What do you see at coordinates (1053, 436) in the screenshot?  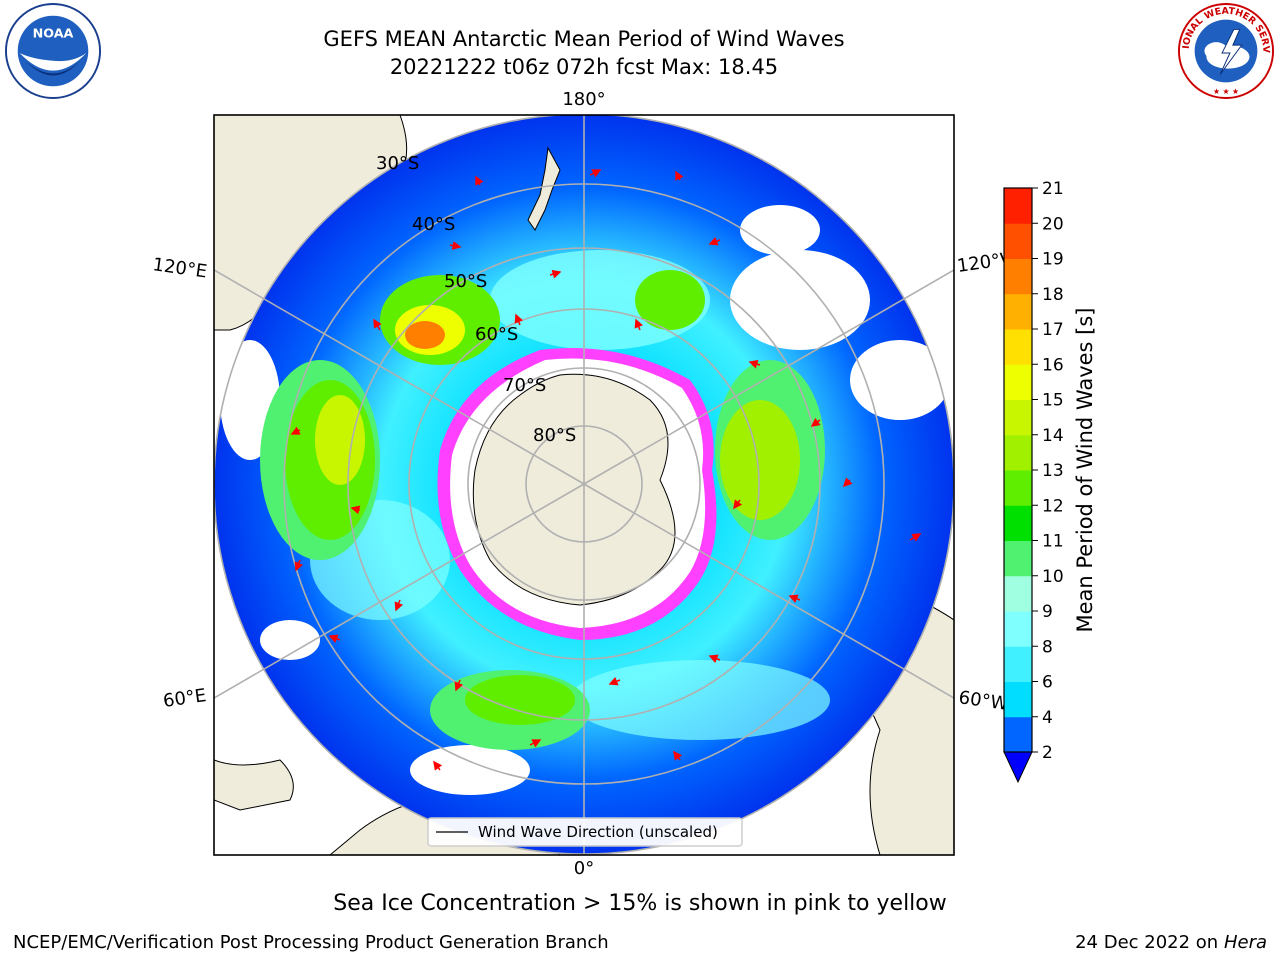 I see `colorbar-tick-label: 14` at bounding box center [1053, 436].